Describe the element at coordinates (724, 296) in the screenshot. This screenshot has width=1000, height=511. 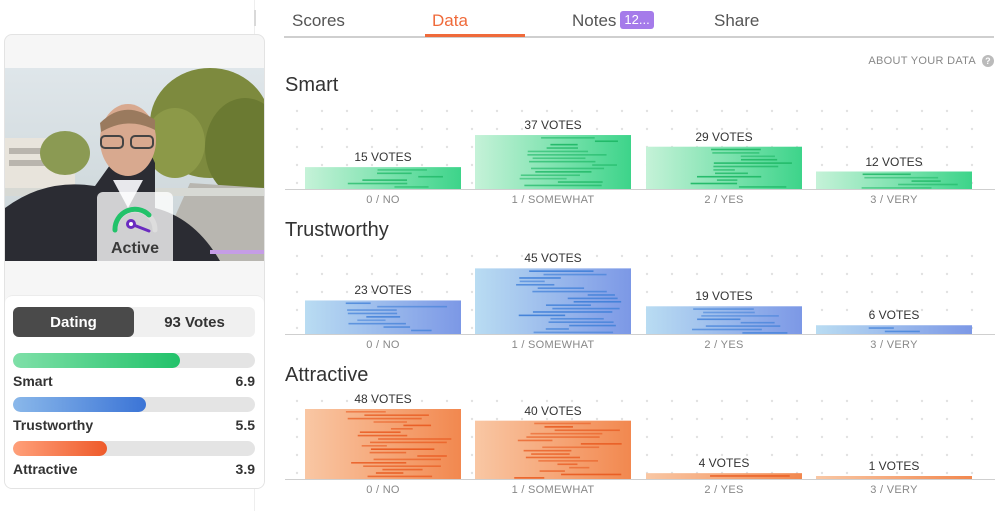
I see `bar-value-label: 19 VOTES` at that location.